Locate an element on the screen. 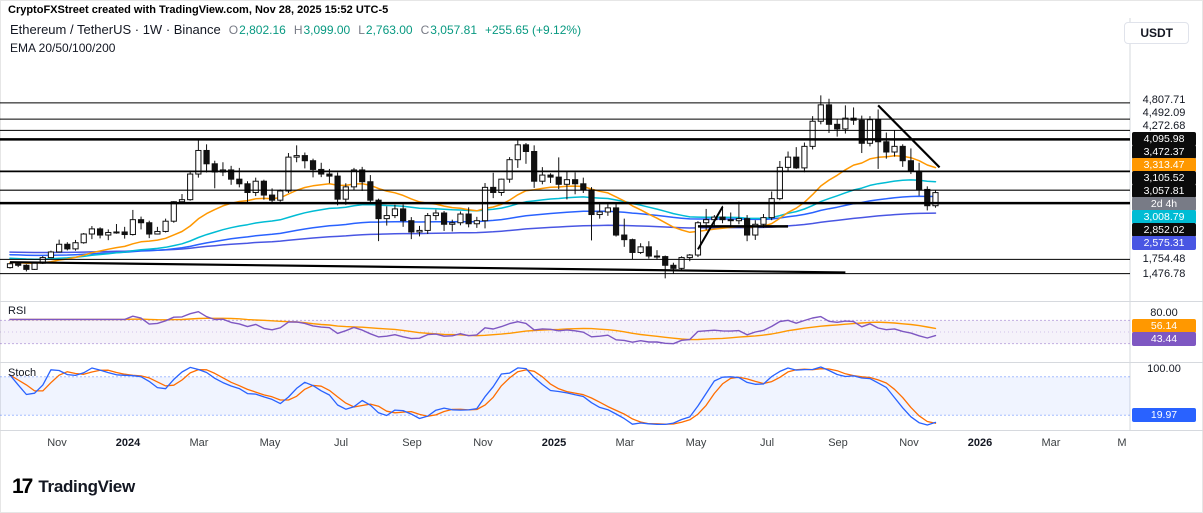  ohlc-low: L 2,763.00 is located at coordinates (385, 30).